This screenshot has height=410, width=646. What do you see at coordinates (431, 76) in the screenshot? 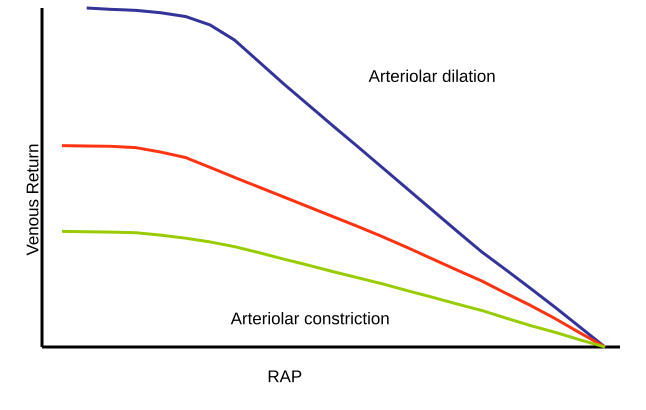
I see `annotation: Arteriolar dilation` at bounding box center [431, 76].